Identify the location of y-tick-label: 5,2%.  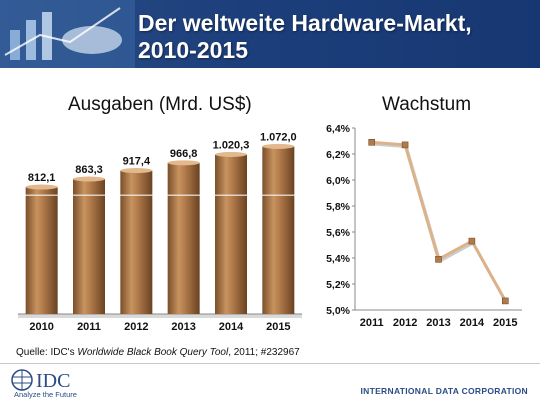
(338, 285).